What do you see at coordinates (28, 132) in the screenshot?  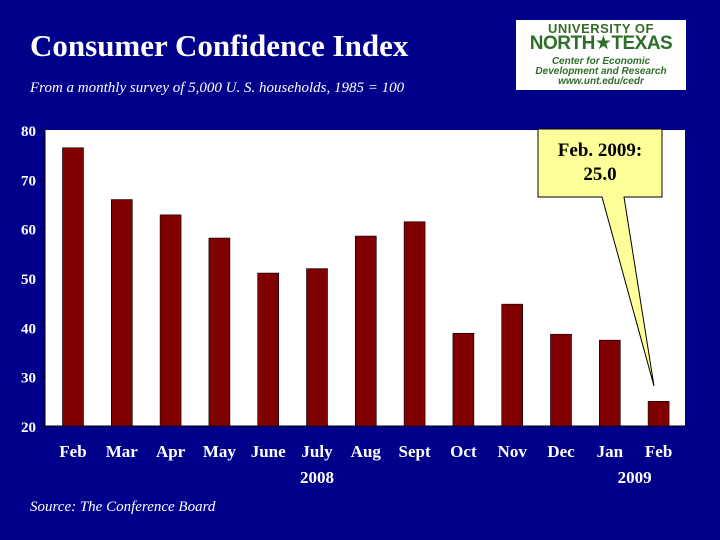 I see `y-tick-label: 80` at bounding box center [28, 132].